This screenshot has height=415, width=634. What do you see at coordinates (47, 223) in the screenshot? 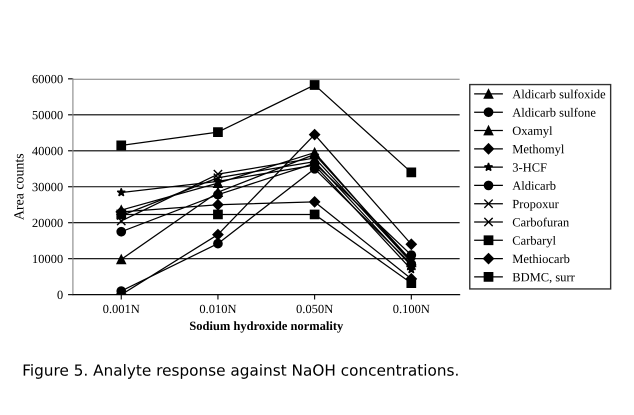
I see `y-tick-label: 20000` at bounding box center [47, 223].